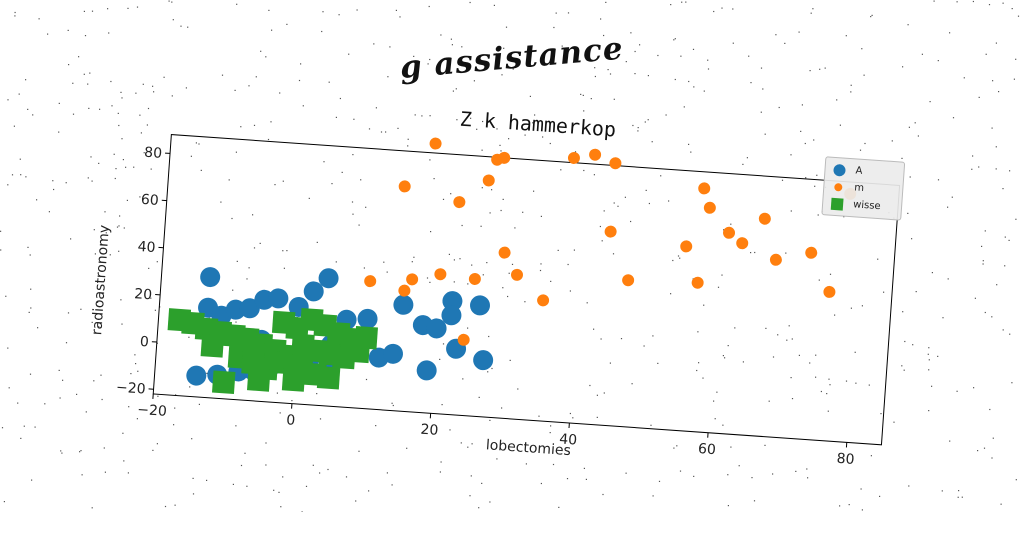  What do you see at coordinates (706, 449) in the screenshot?
I see `x-tick-label: 60` at bounding box center [706, 449].